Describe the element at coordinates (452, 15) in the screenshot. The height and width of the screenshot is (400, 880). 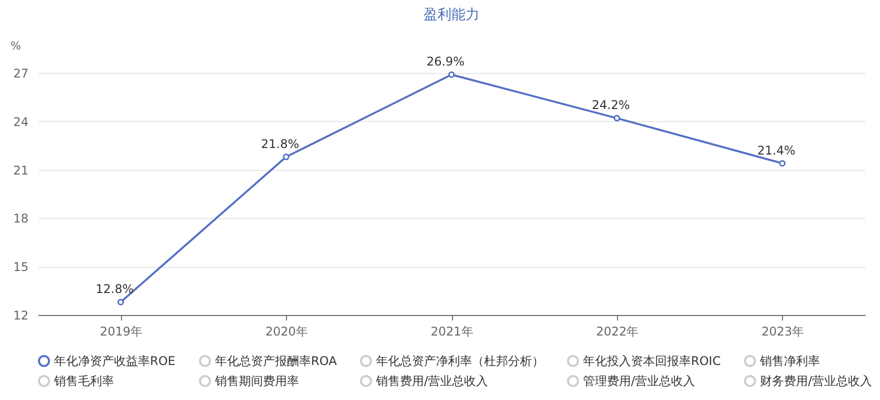
I see `chart-title: 盈利能力` at that location.